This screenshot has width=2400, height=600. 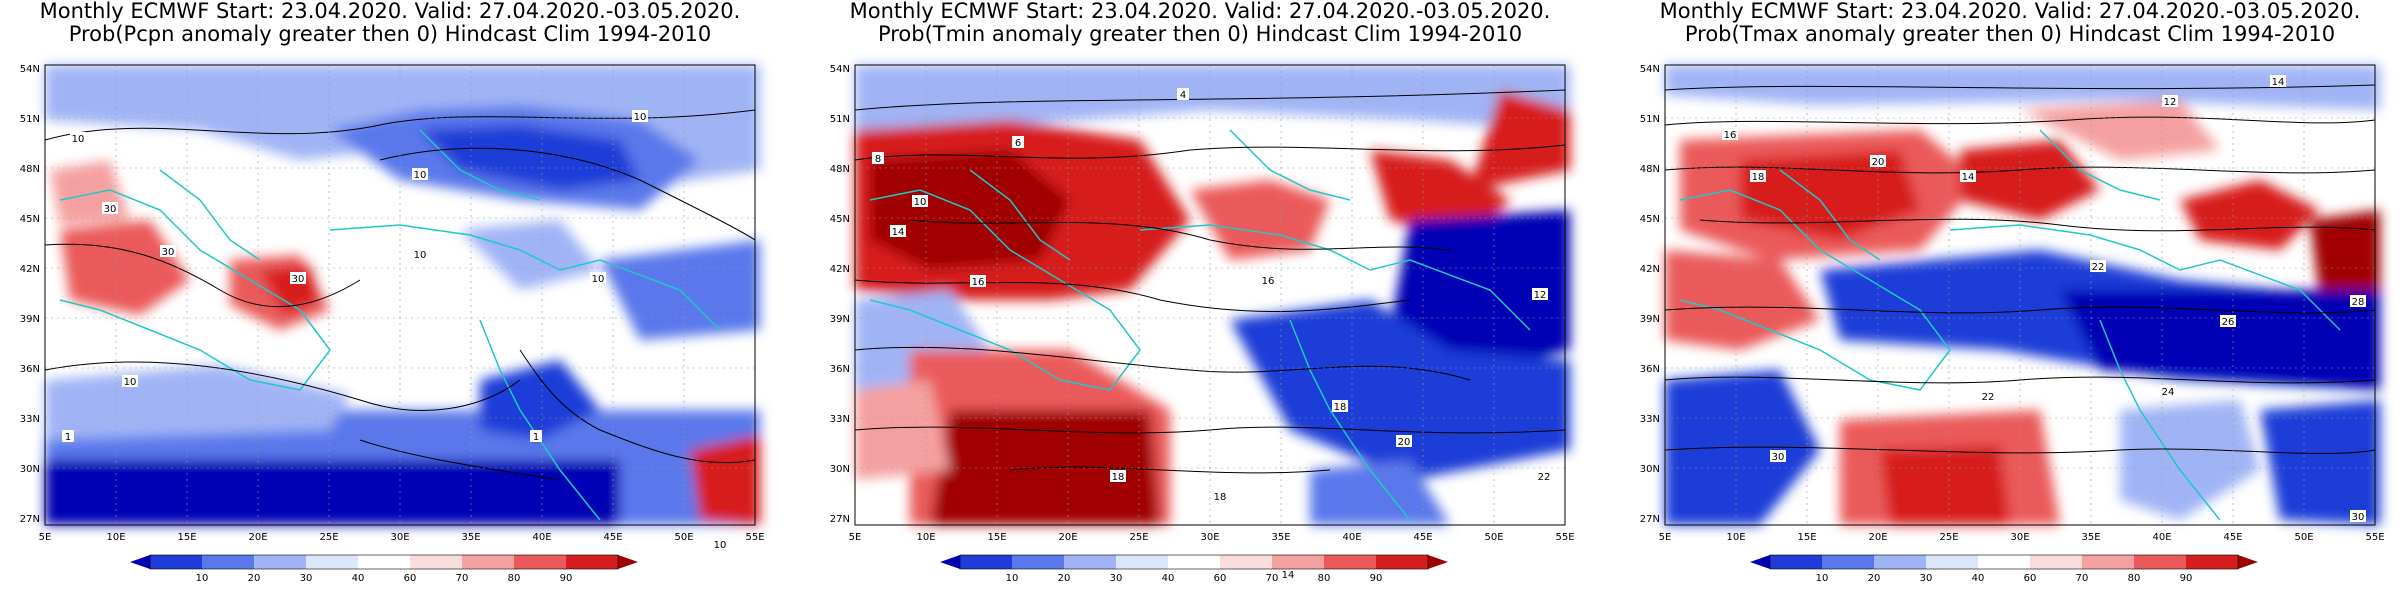 I want to click on svg-text: 14, so click(x=898, y=232).